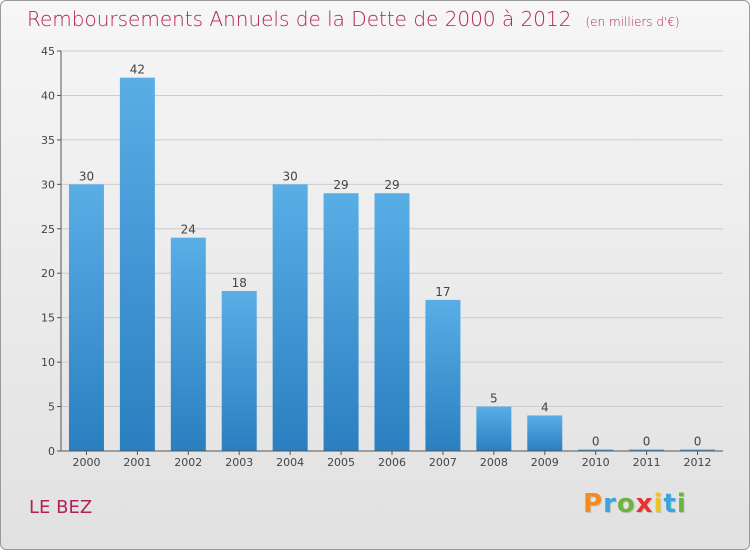 This screenshot has width=750, height=550. I want to click on proxiti-logo: Proxiti, so click(635, 504).